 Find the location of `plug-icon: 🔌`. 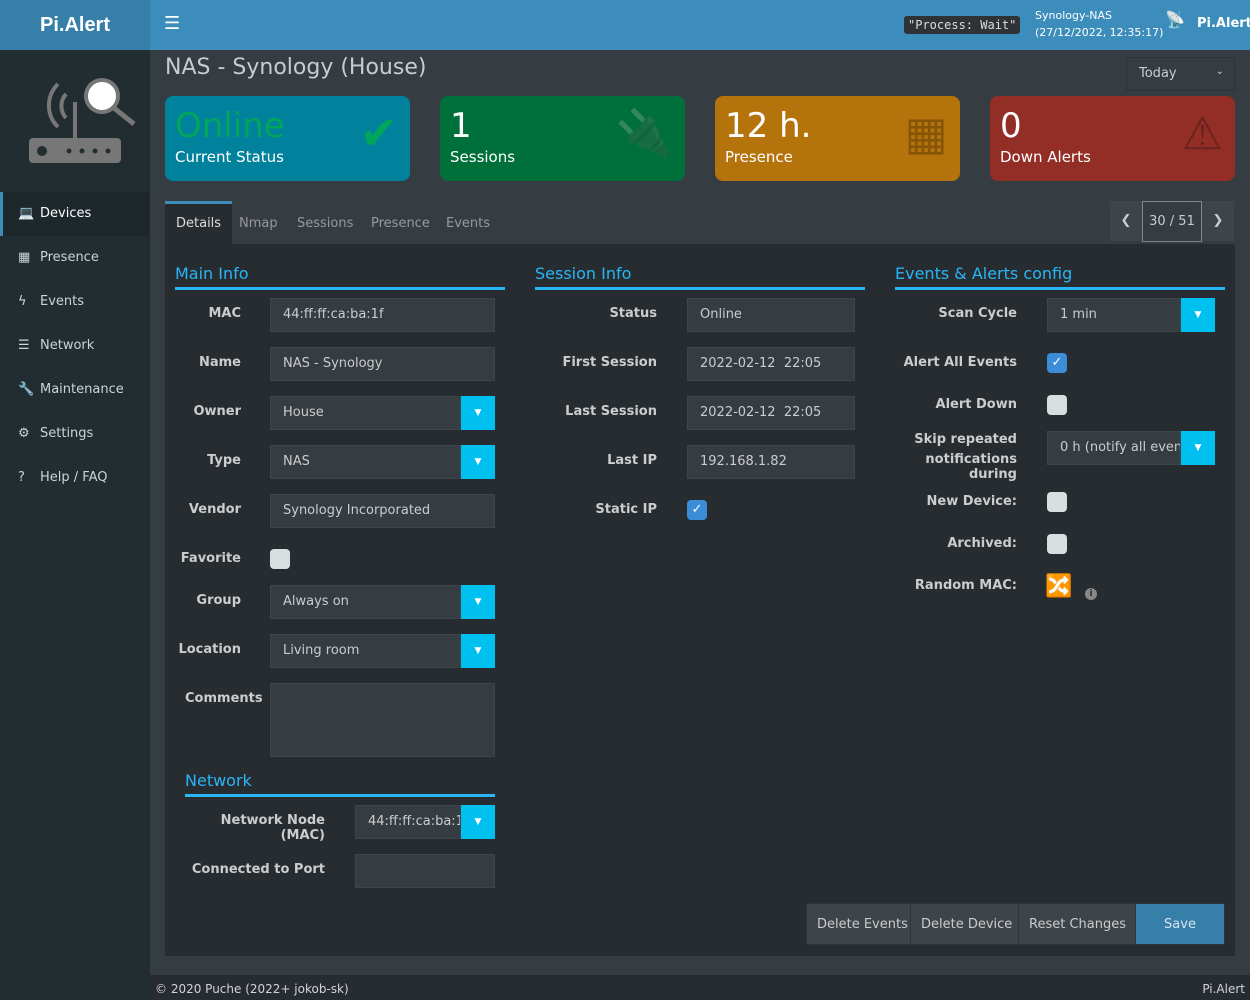

plug-icon: 🔌 is located at coordinates (644, 133).